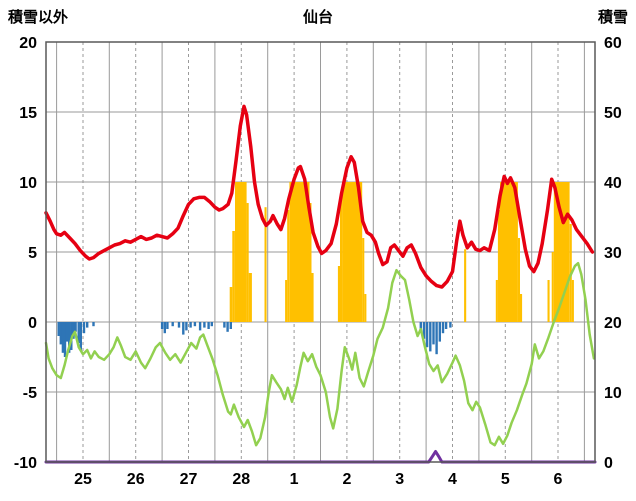 The image size is (636, 501). Describe the element at coordinates (608, 463) in the screenshot. I see `right-axis-tick: 0` at that location.